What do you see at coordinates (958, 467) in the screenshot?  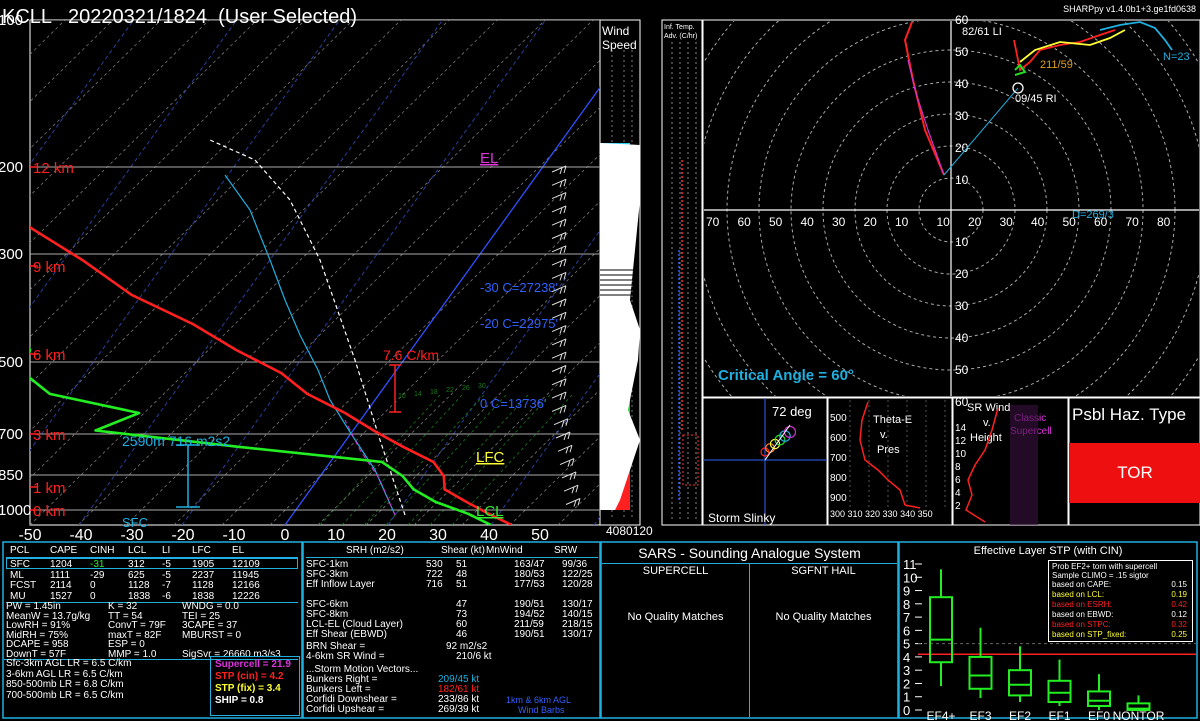 I see `srwind-y-tick: 8` at bounding box center [958, 467].